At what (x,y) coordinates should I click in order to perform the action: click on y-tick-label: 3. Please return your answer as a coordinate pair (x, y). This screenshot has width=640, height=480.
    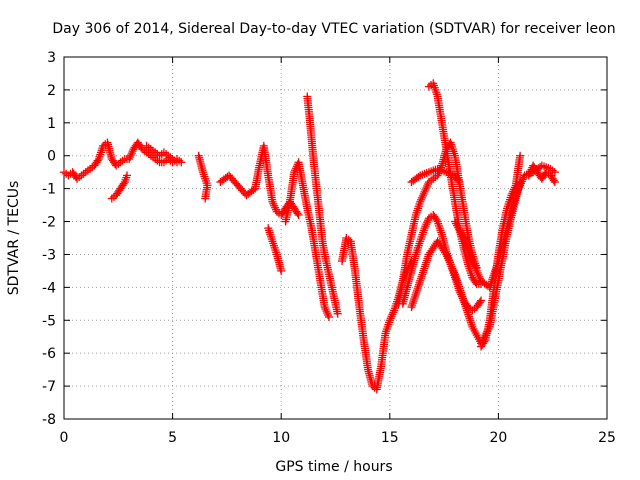
    Looking at the image, I should click on (51, 58).